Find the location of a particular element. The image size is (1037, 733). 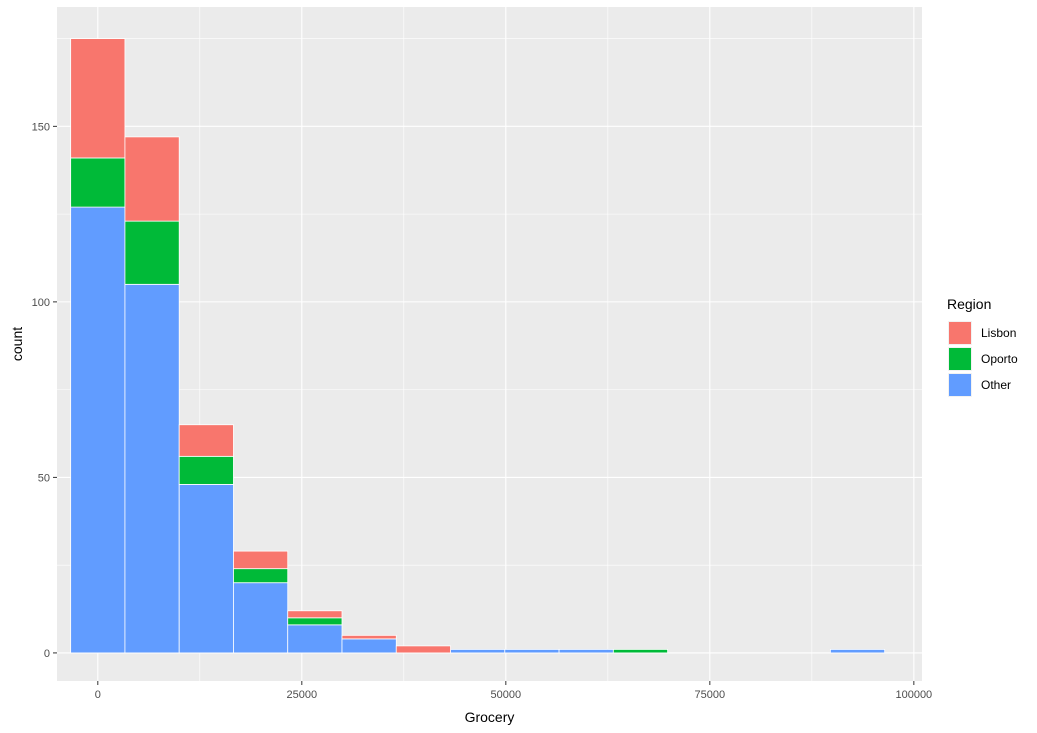

y-tick-label: 100 is located at coordinates (41, 303).